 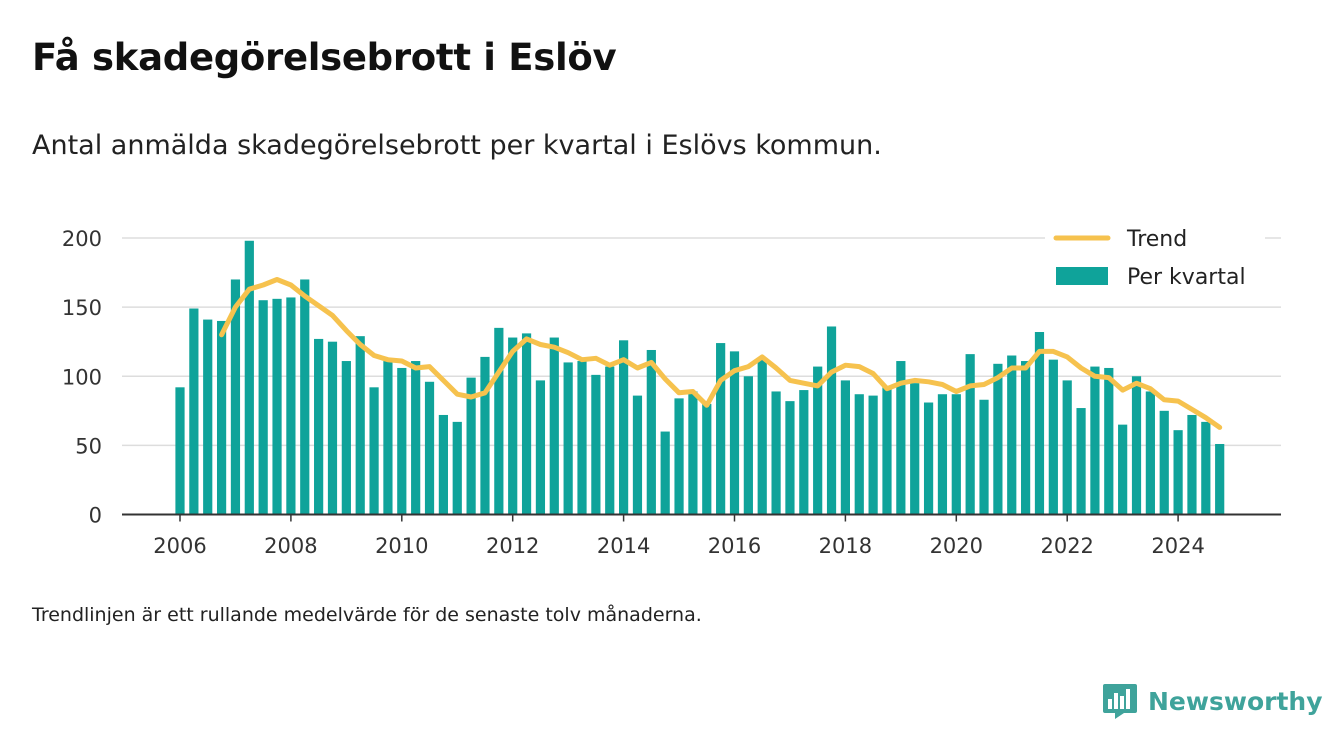 What do you see at coordinates (88, 446) in the screenshot?
I see `y-tick-label: 50` at bounding box center [88, 446].